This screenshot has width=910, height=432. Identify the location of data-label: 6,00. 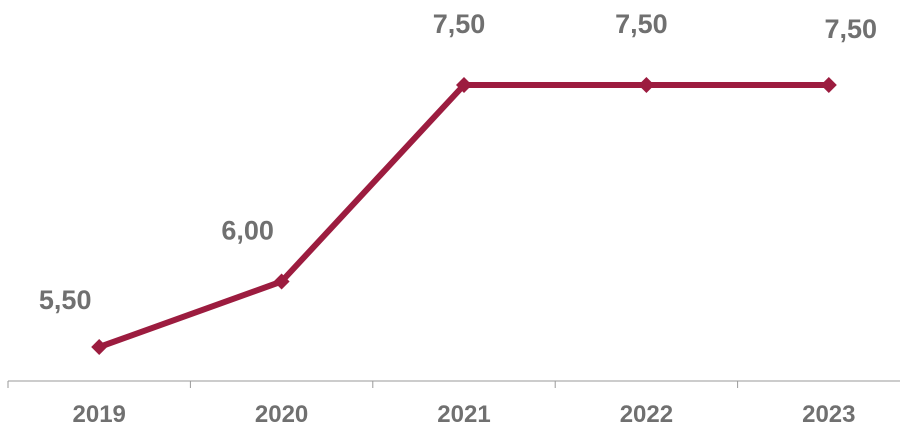
(247, 231).